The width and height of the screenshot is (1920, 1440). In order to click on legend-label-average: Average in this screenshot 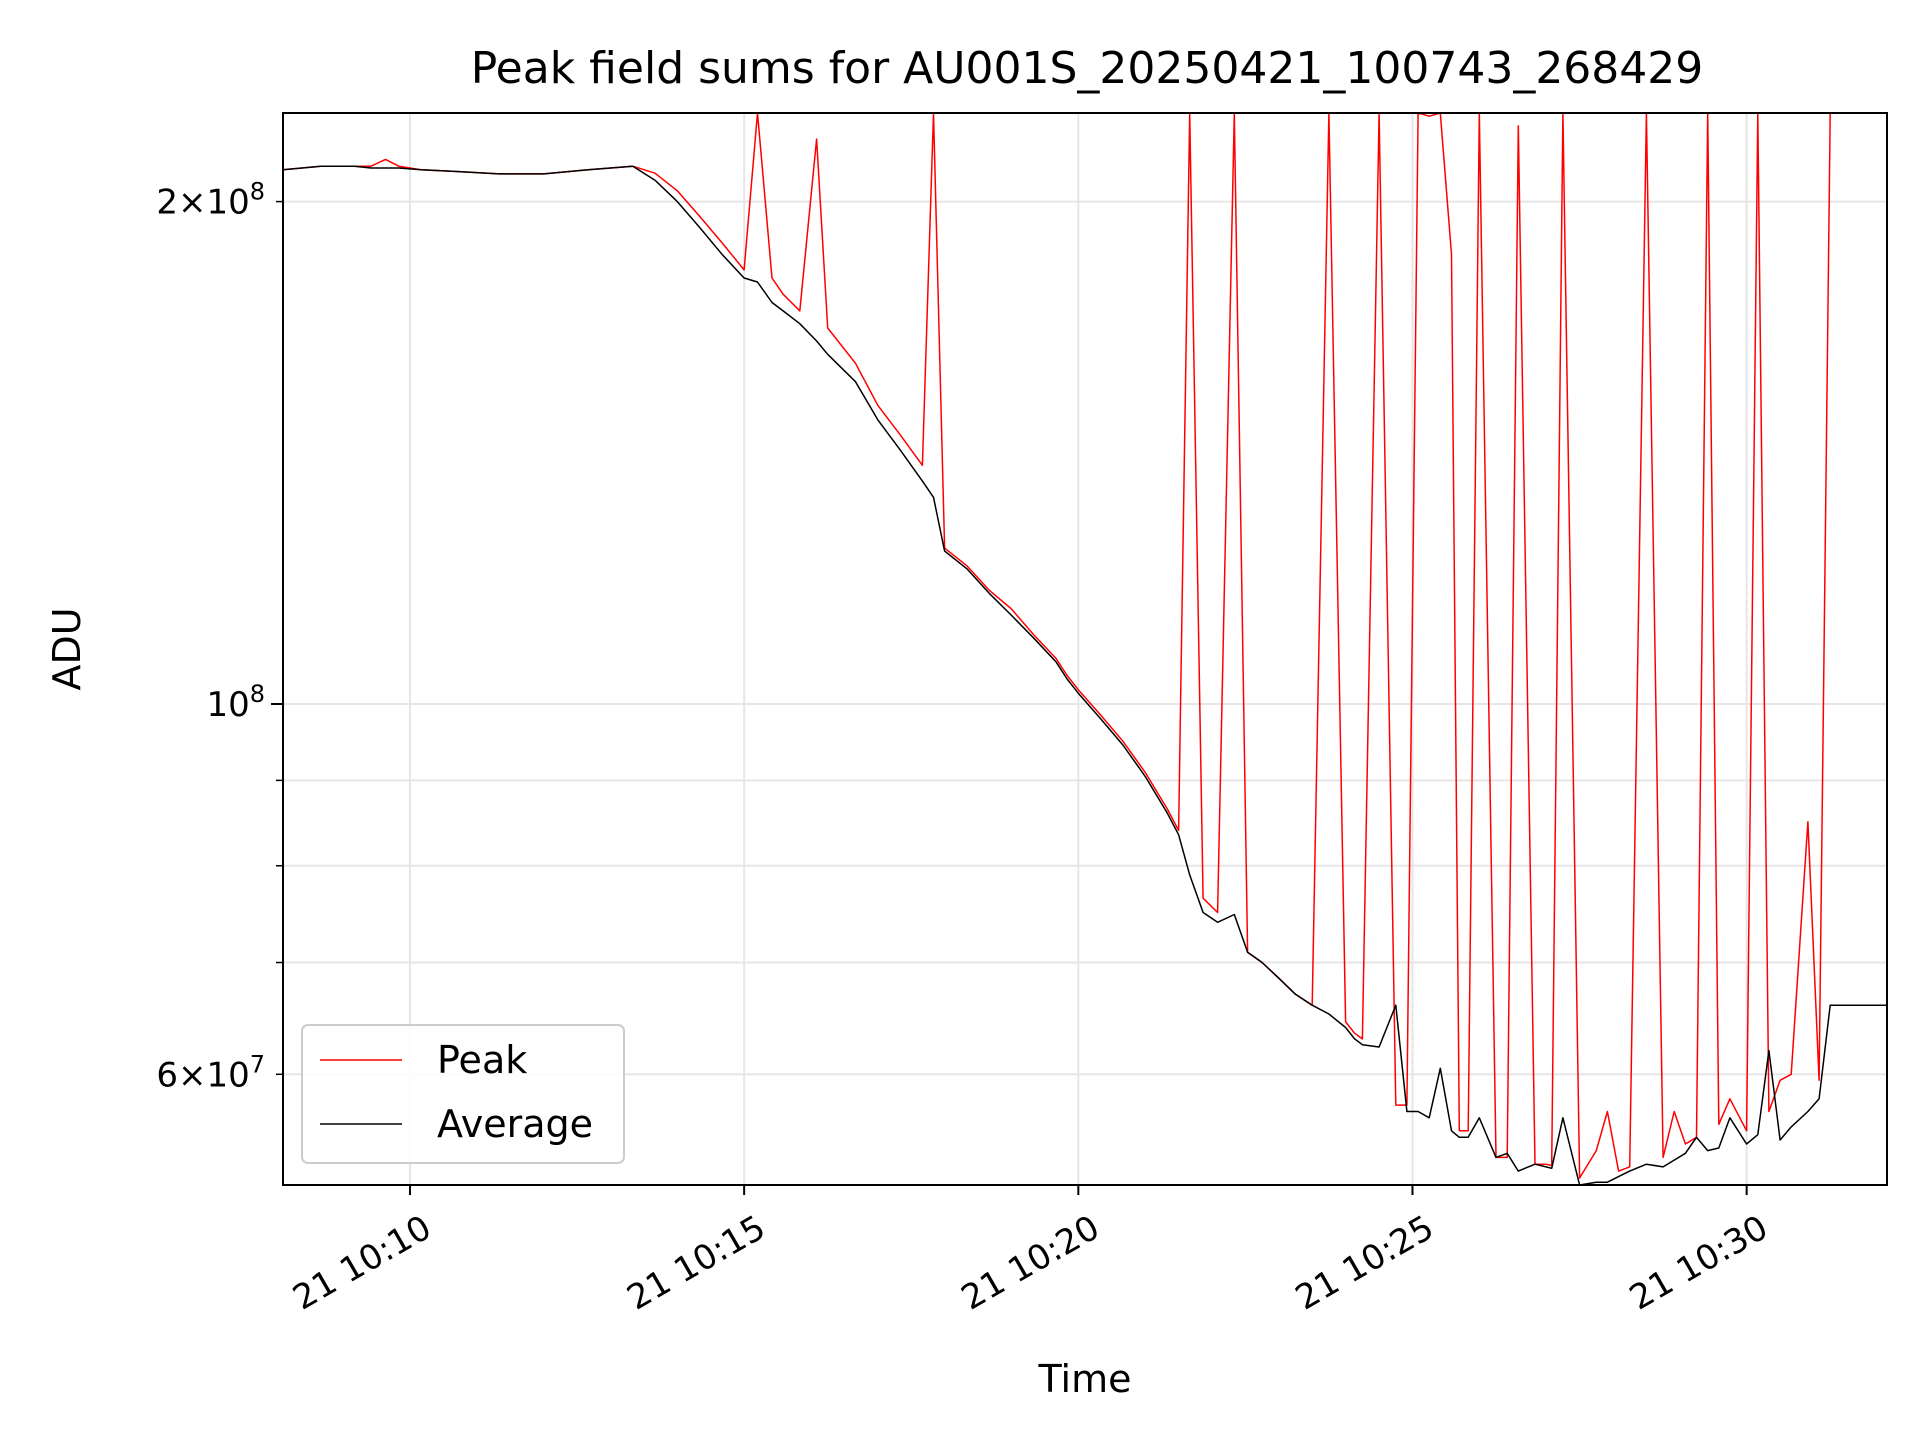, I will do `click(515, 1124)`.